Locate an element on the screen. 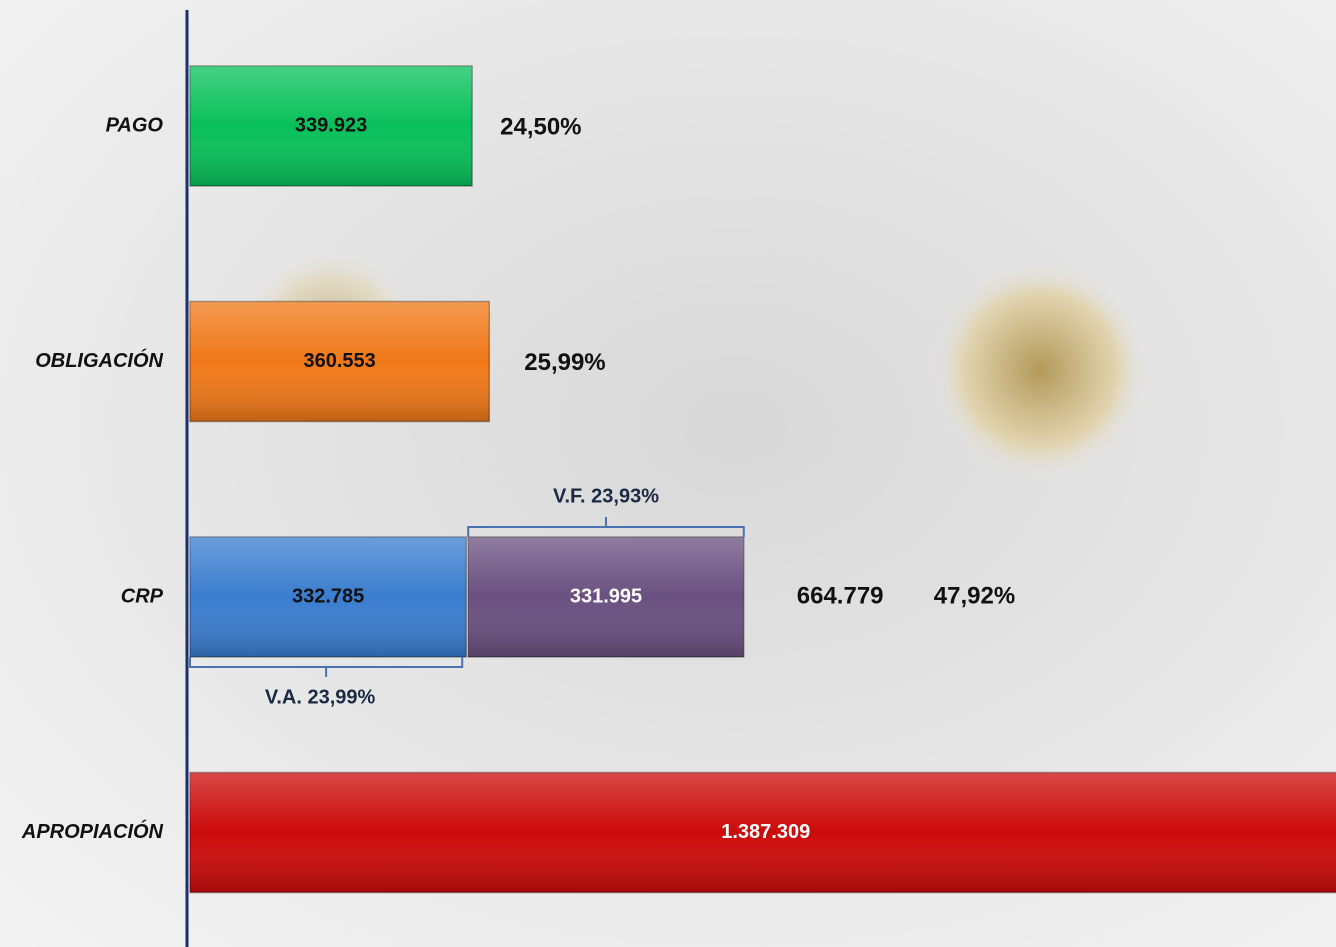 The height and width of the screenshot is (947, 1336). category-label: CRP is located at coordinates (142, 596).